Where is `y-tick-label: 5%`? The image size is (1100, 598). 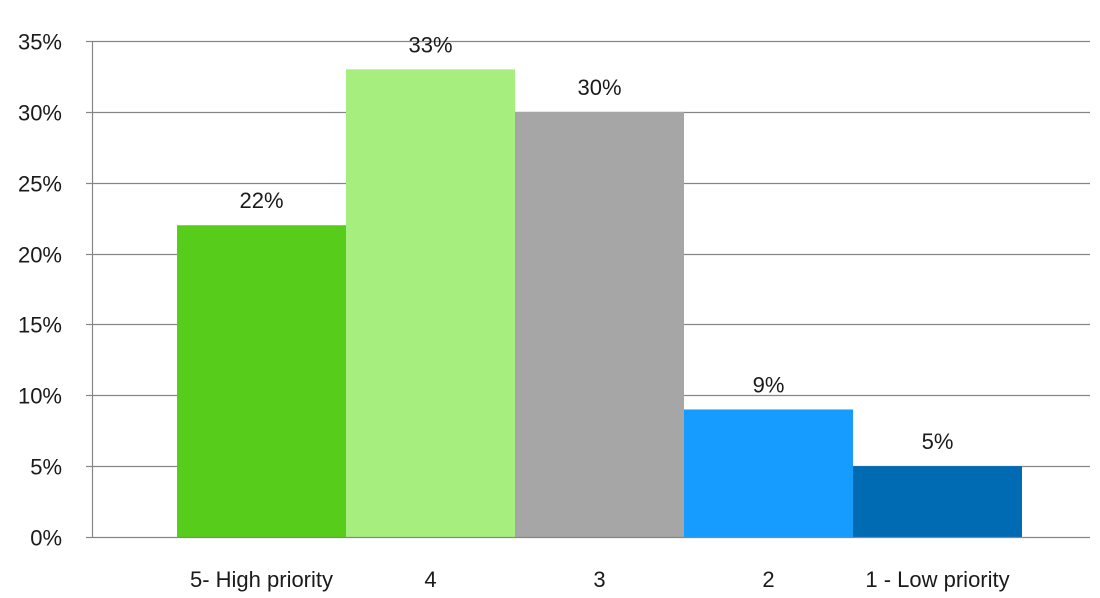
y-tick-label: 5% is located at coordinates (46, 467).